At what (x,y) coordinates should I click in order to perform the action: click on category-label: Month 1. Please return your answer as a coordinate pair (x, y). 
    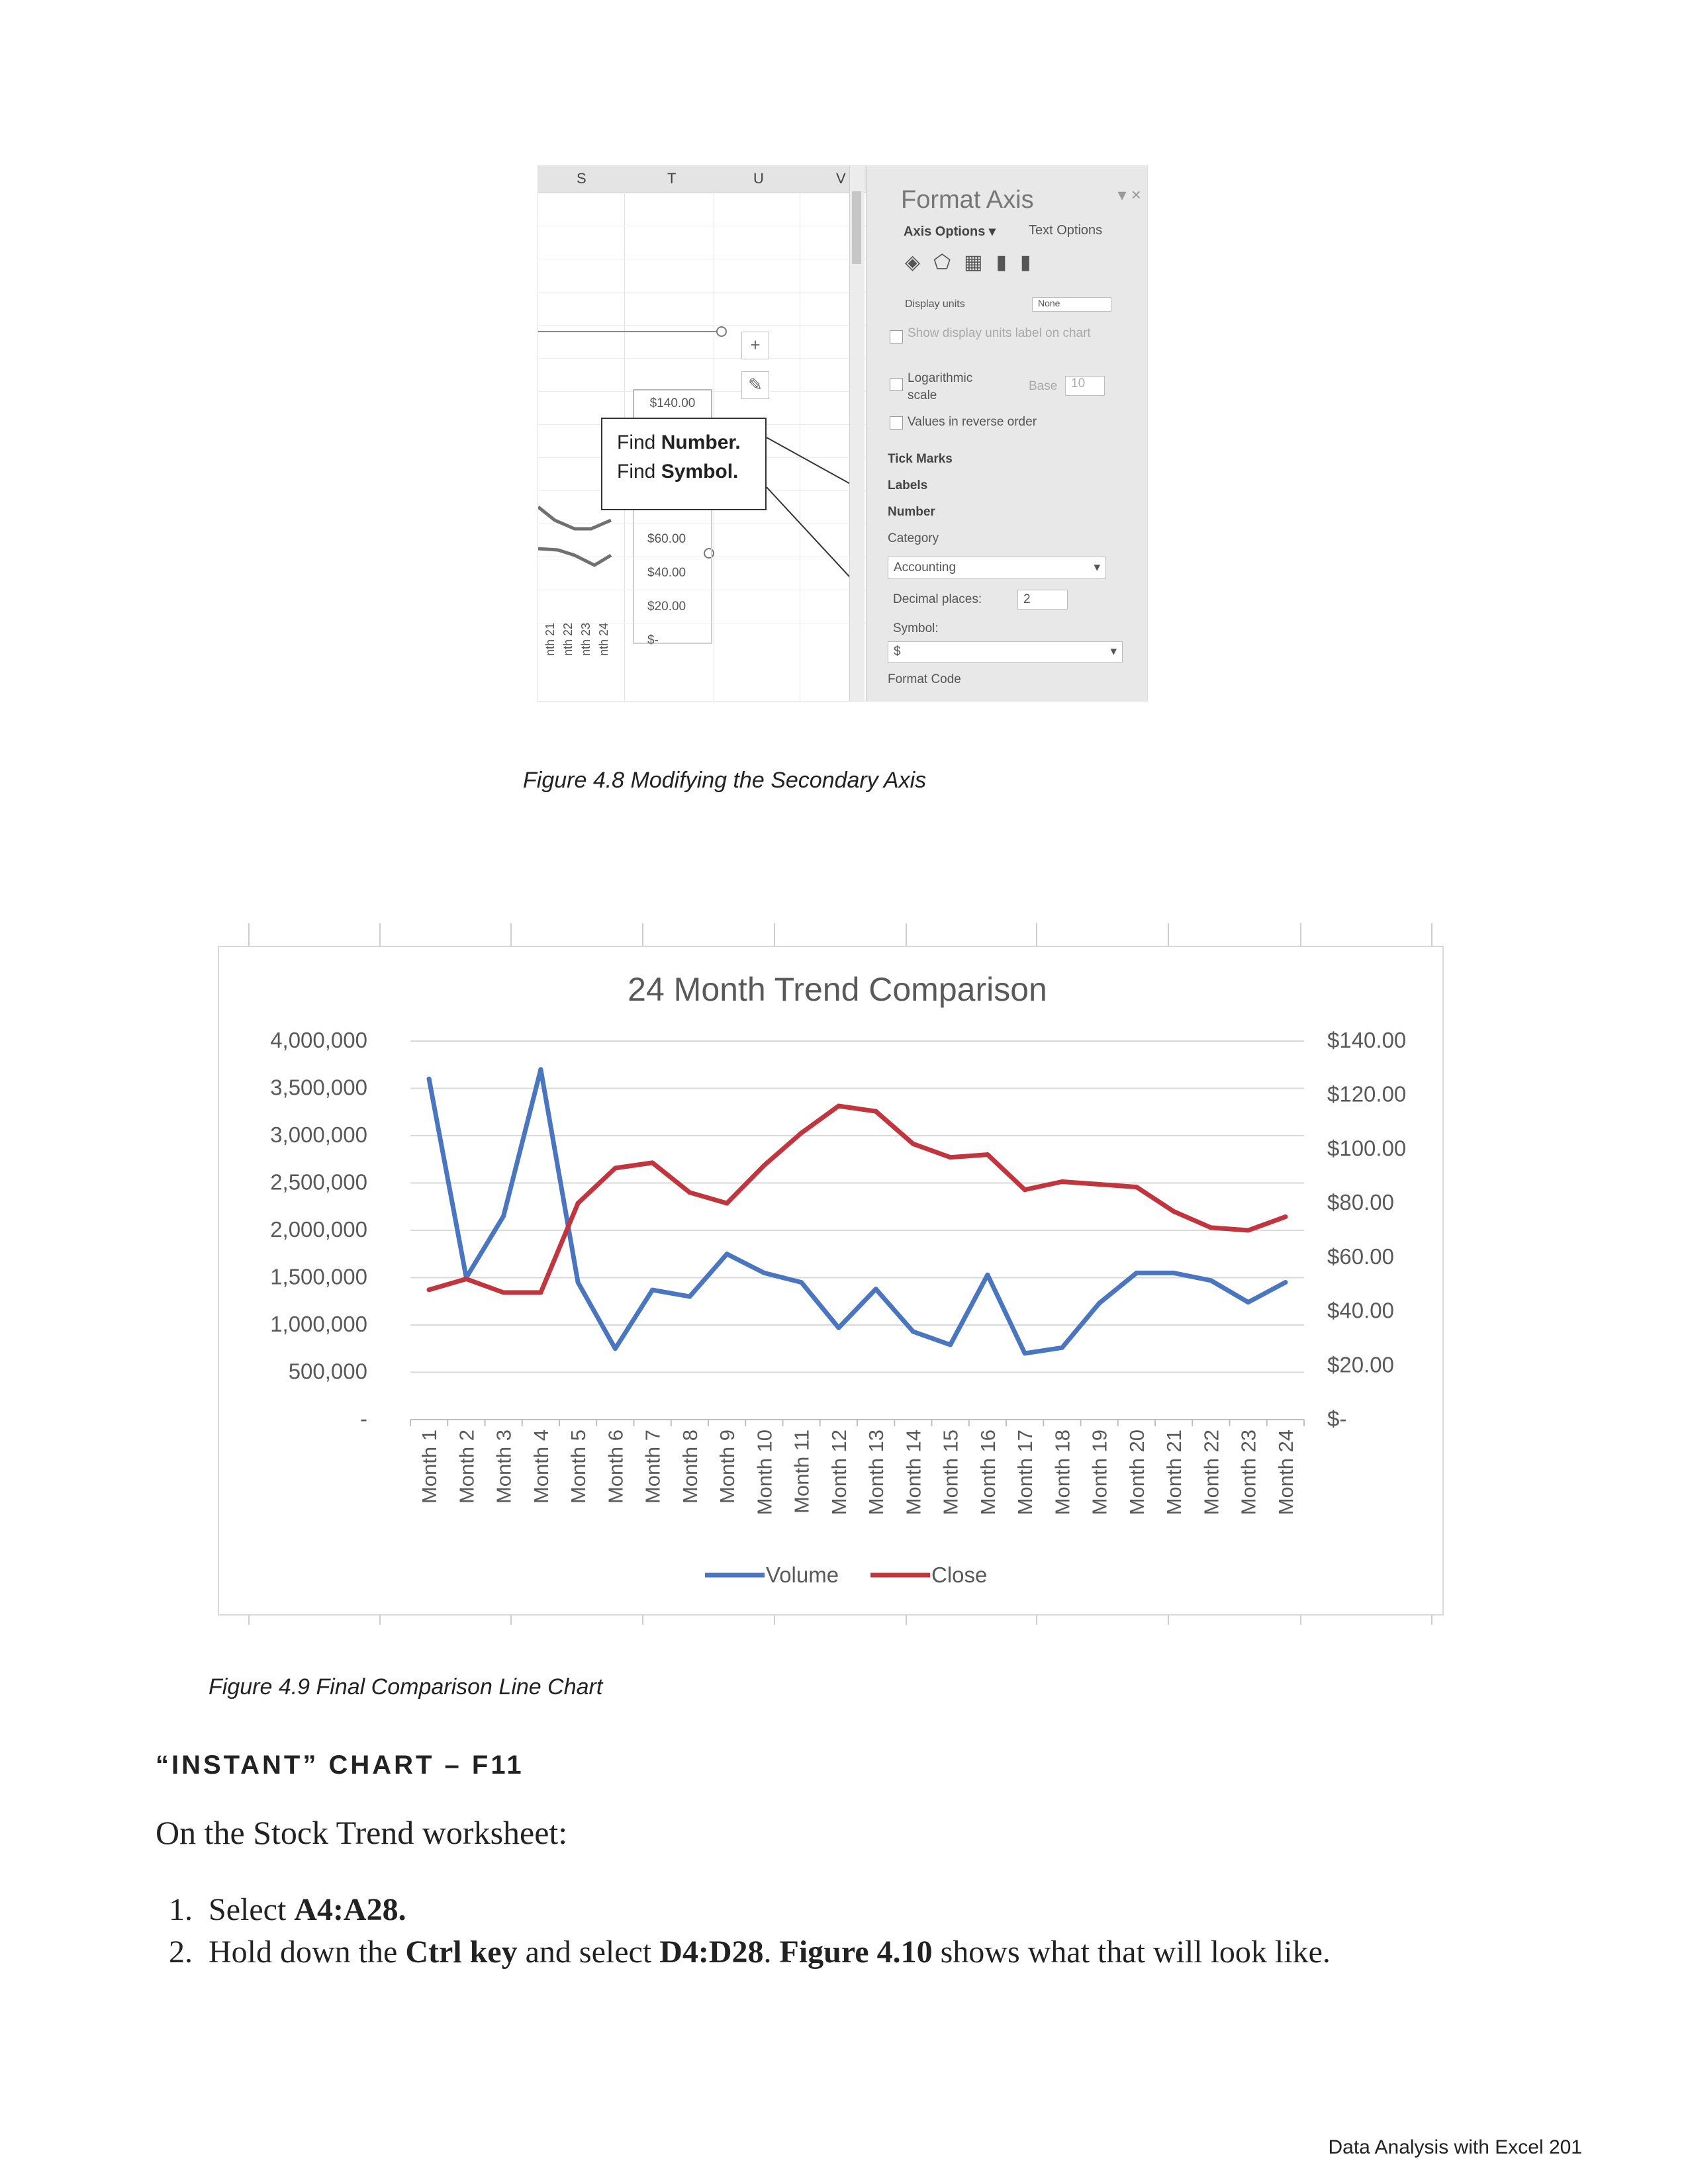
    Looking at the image, I should click on (429, 1467).